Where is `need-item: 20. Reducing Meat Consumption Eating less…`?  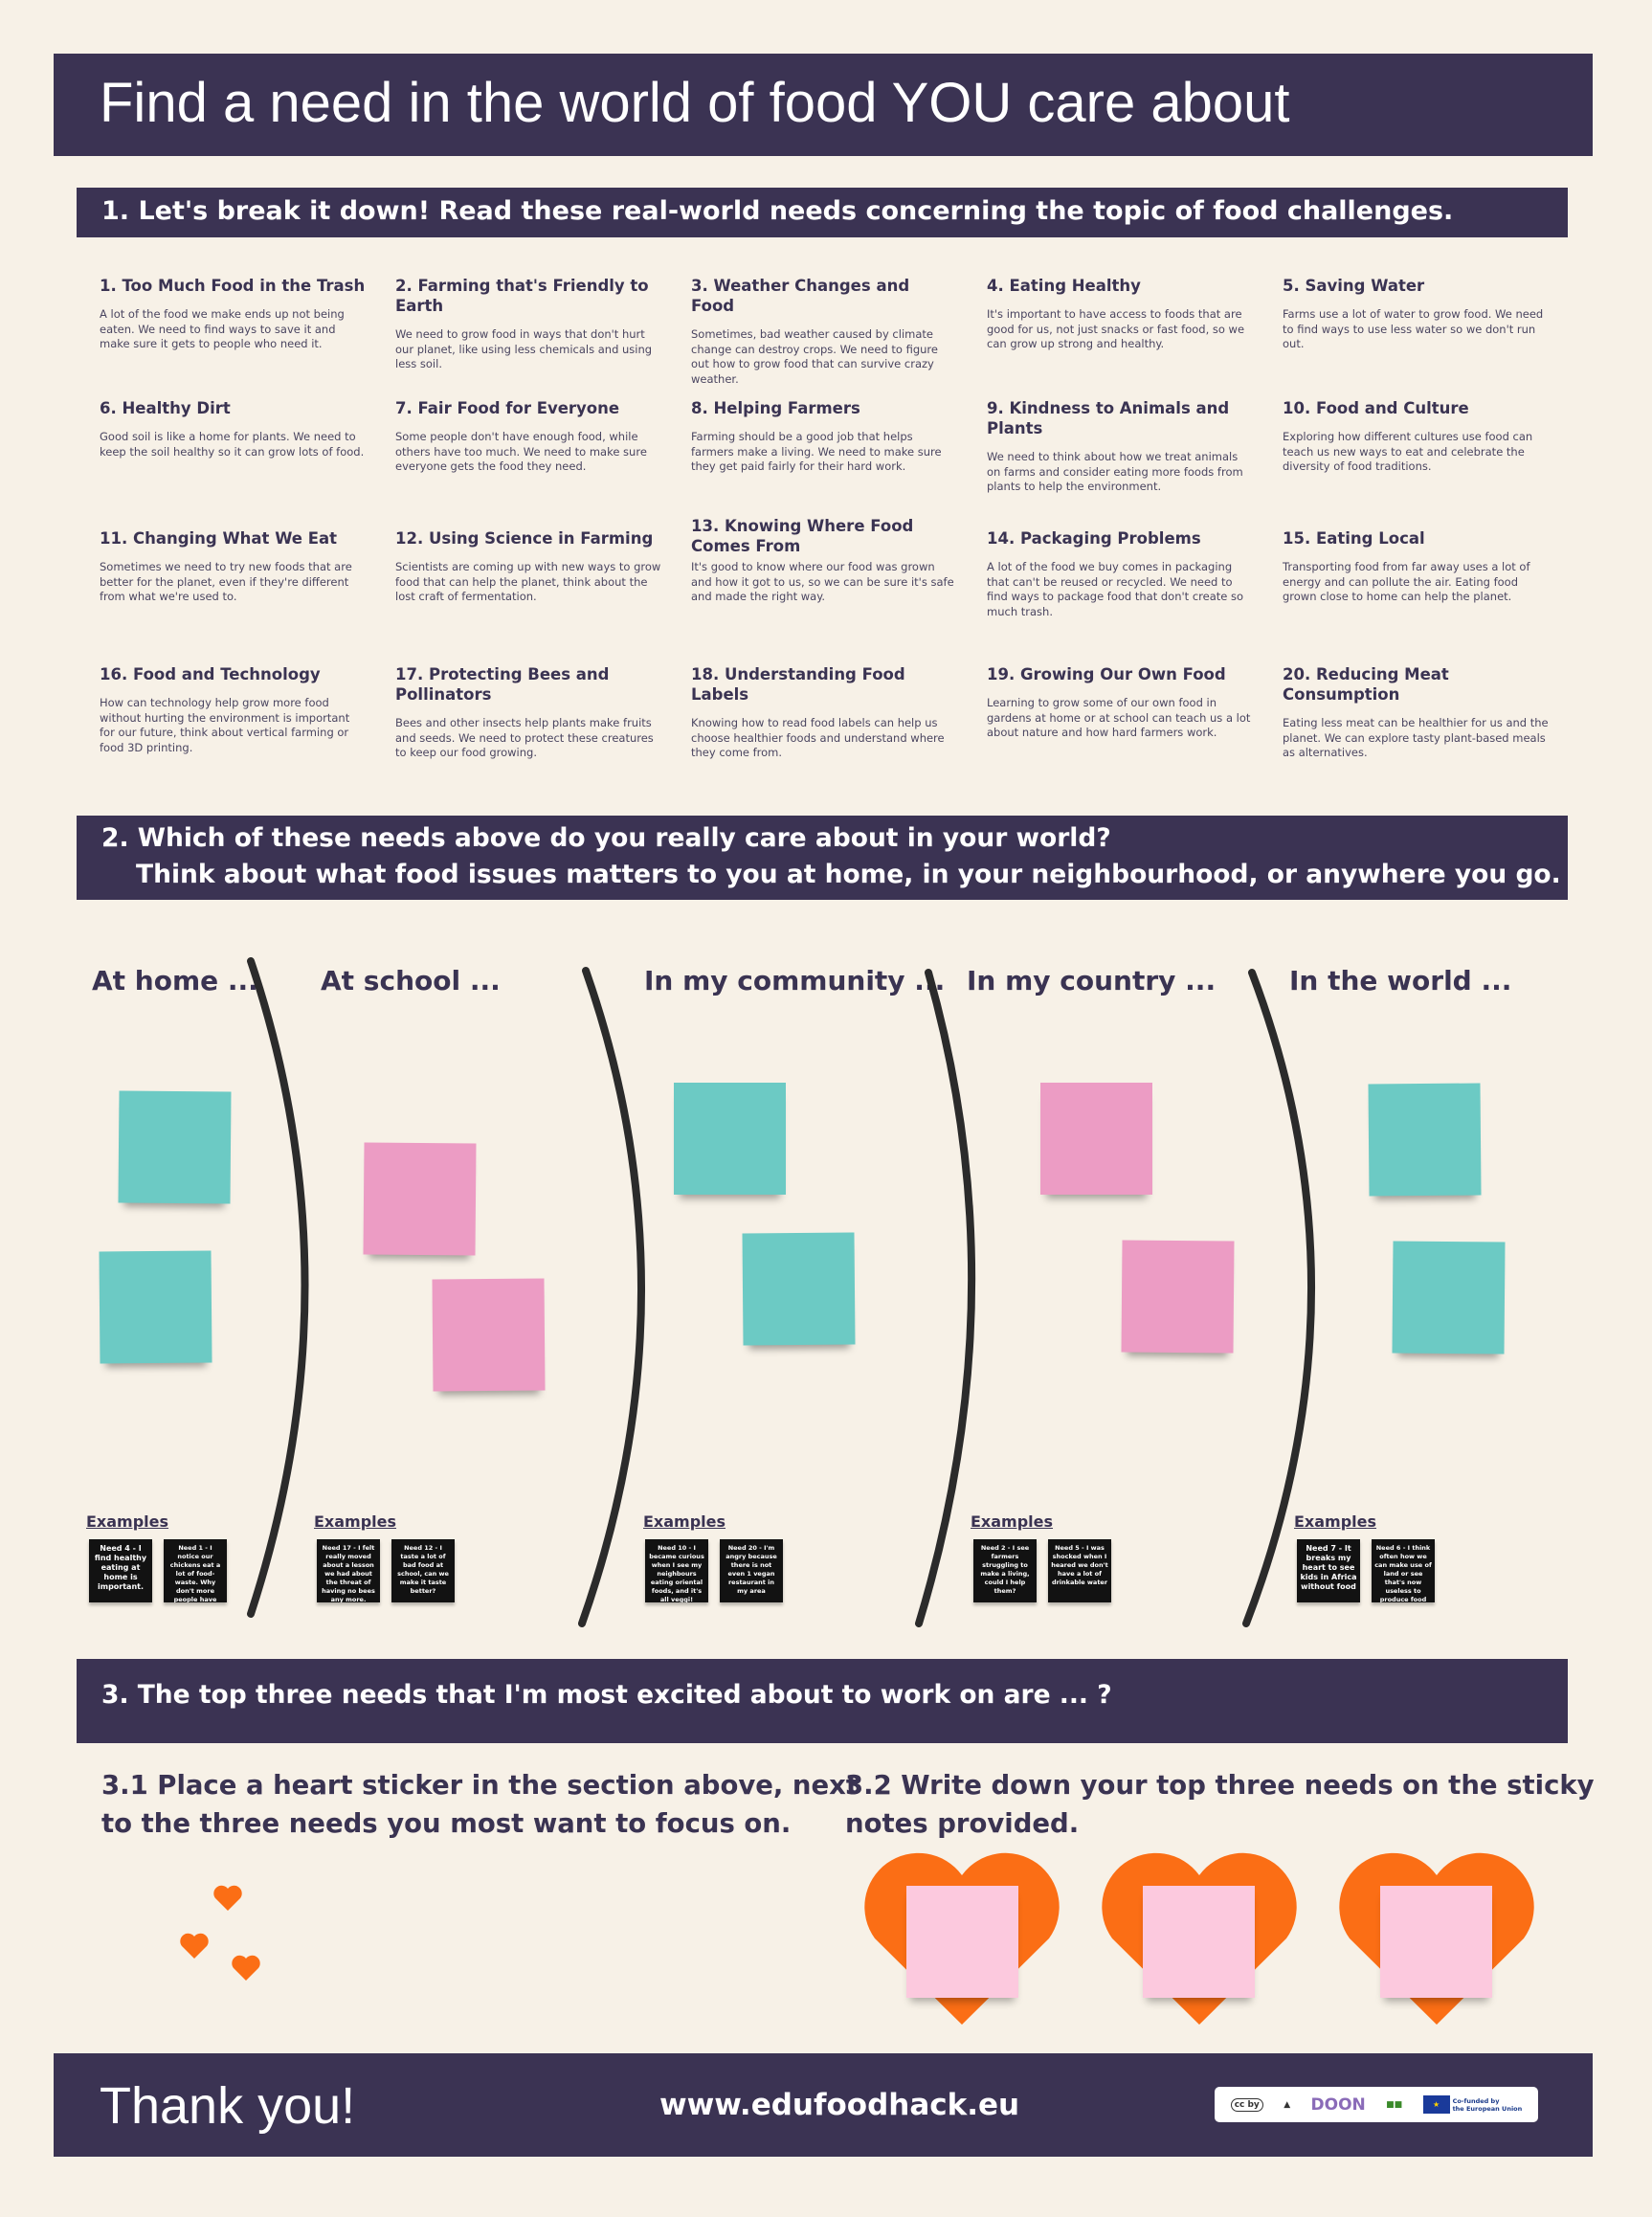 need-item: 20. Reducing Meat Consumption Eating less… is located at coordinates (1416, 712).